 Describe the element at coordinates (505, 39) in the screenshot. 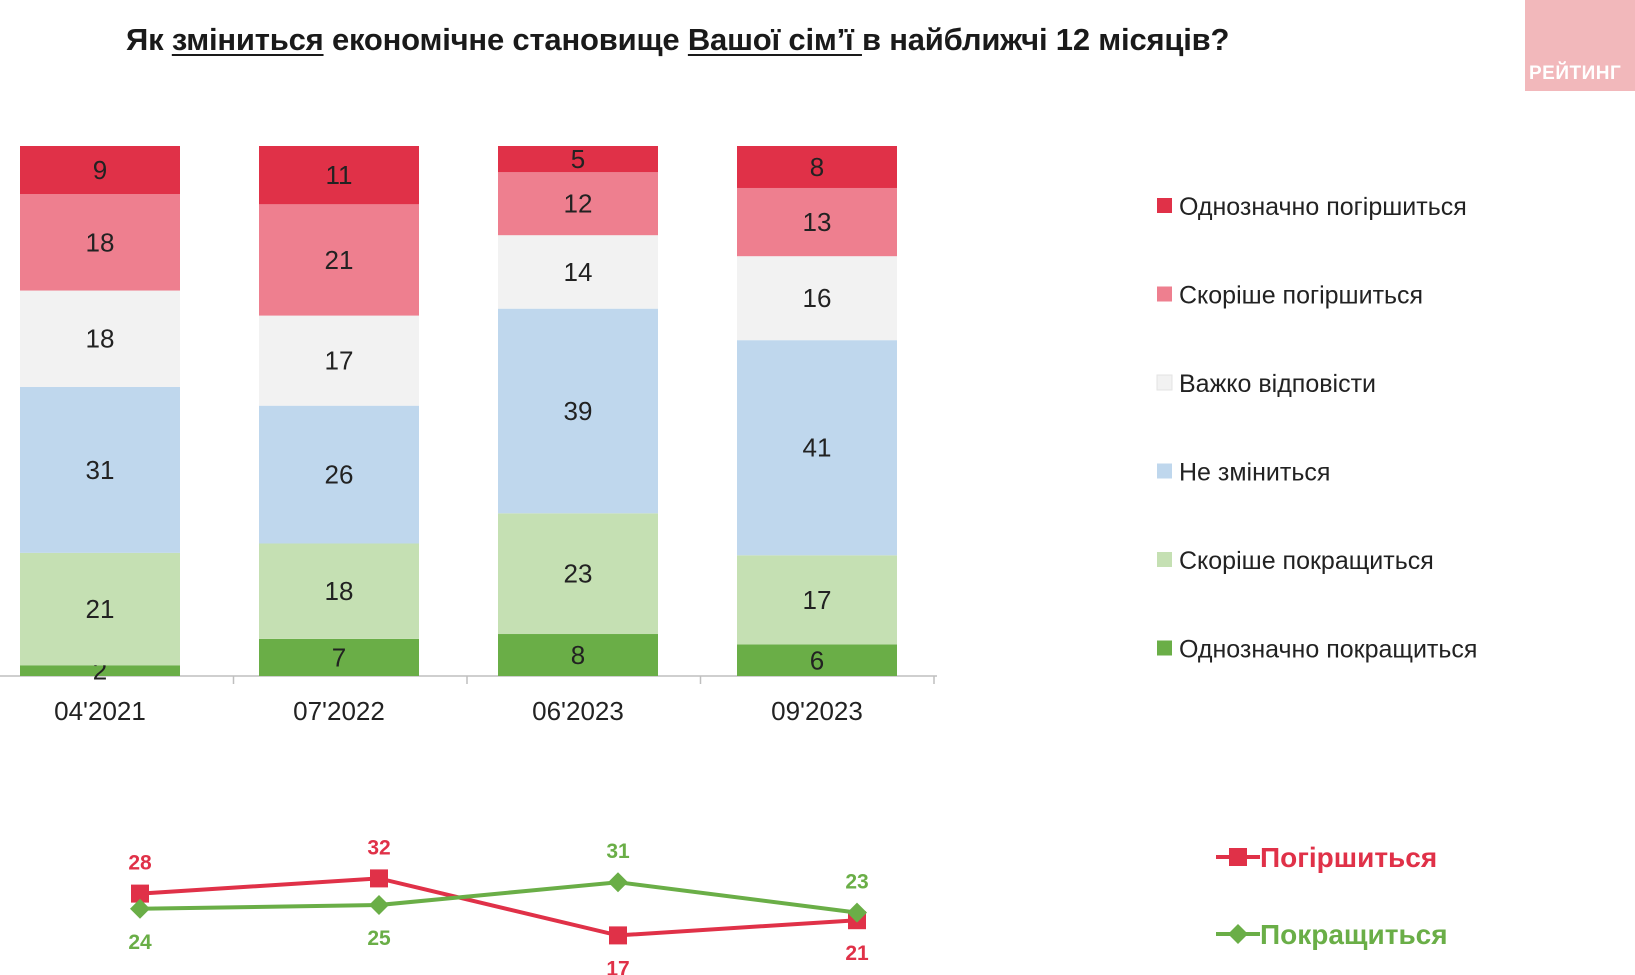

I see `title-part-3: економічне становище` at that location.